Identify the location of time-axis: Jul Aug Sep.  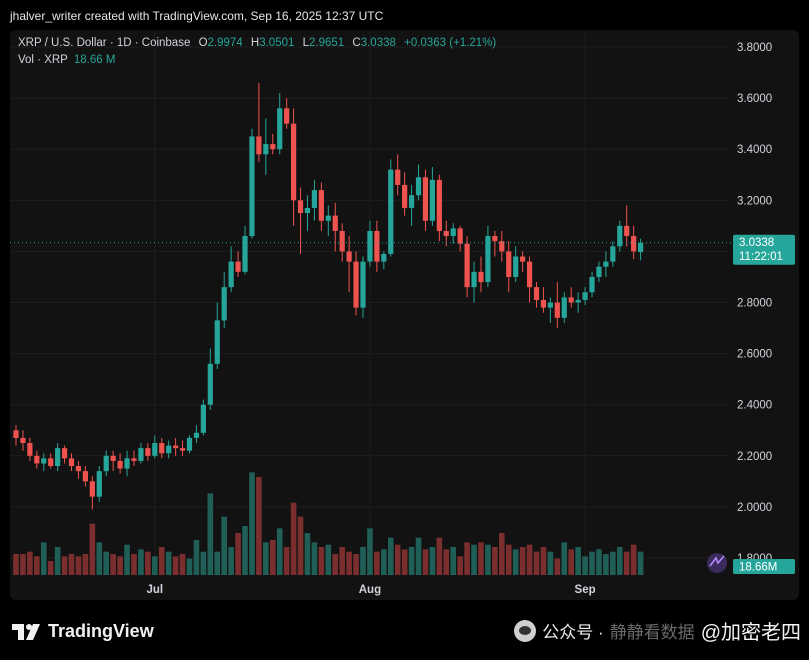
(370, 590).